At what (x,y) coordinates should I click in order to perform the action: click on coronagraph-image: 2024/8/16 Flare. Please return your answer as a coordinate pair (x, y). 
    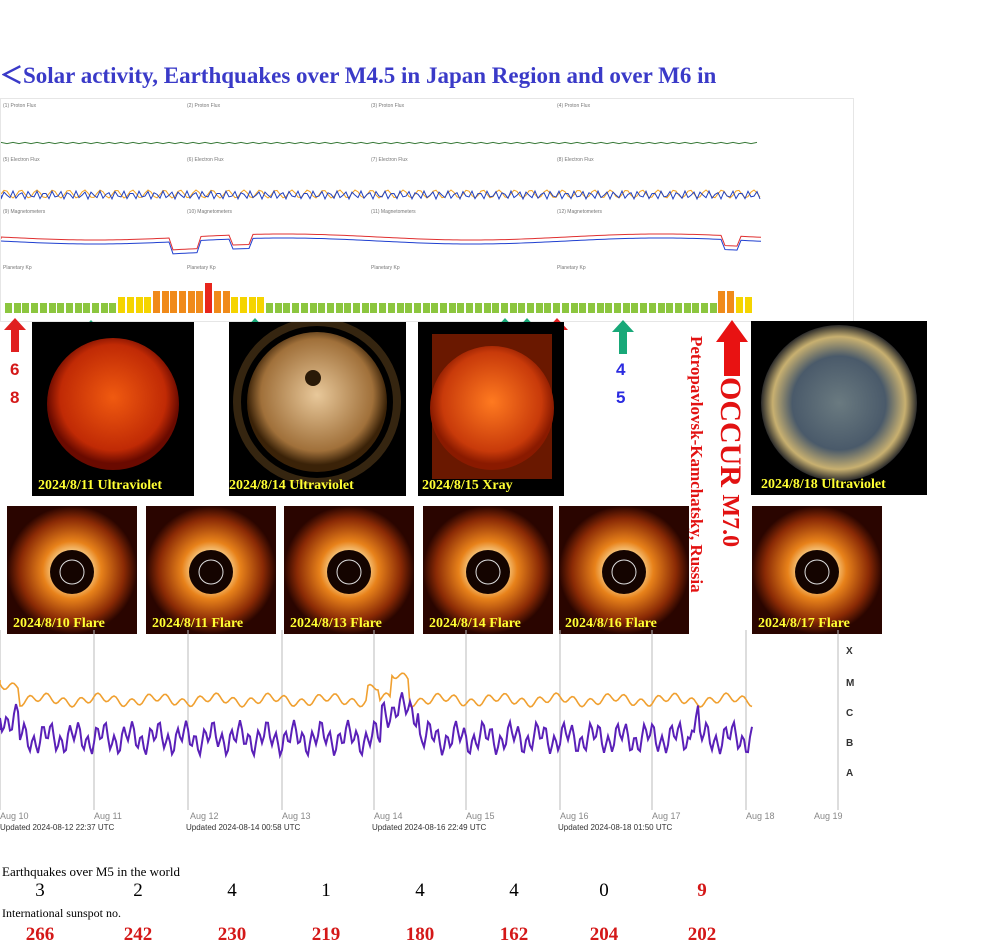
    Looking at the image, I should click on (624, 570).